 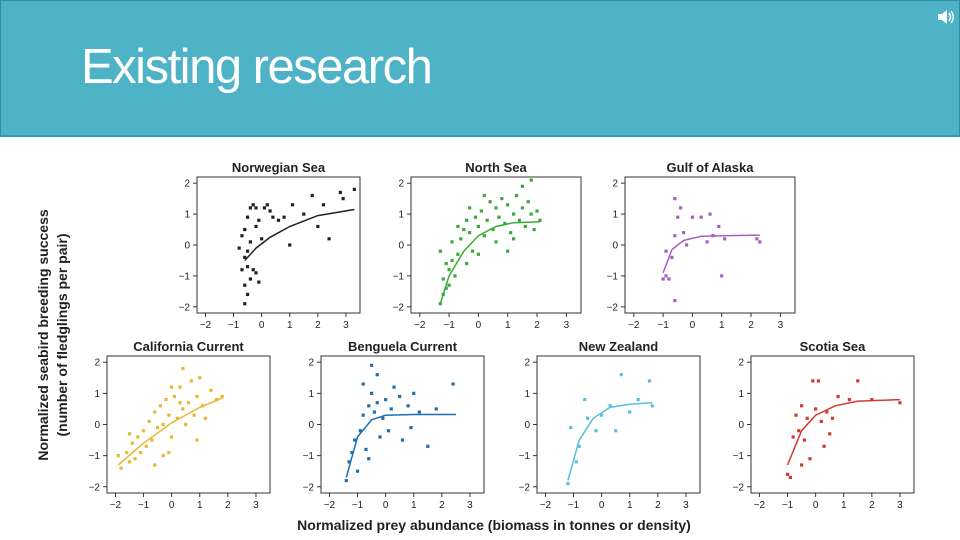 I want to click on panel-title: Norwegian Sea, so click(x=279, y=167).